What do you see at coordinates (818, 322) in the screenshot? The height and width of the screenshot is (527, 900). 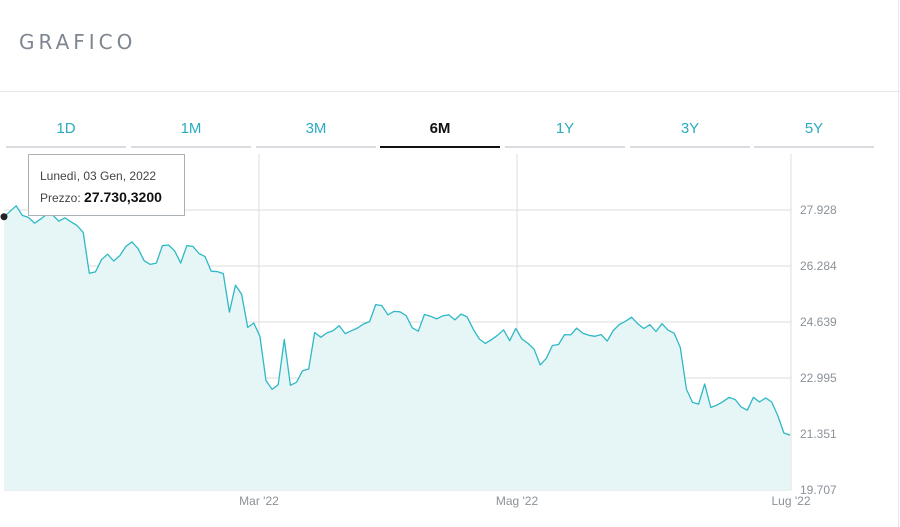 I see `y-tick-label: 24.639` at bounding box center [818, 322].